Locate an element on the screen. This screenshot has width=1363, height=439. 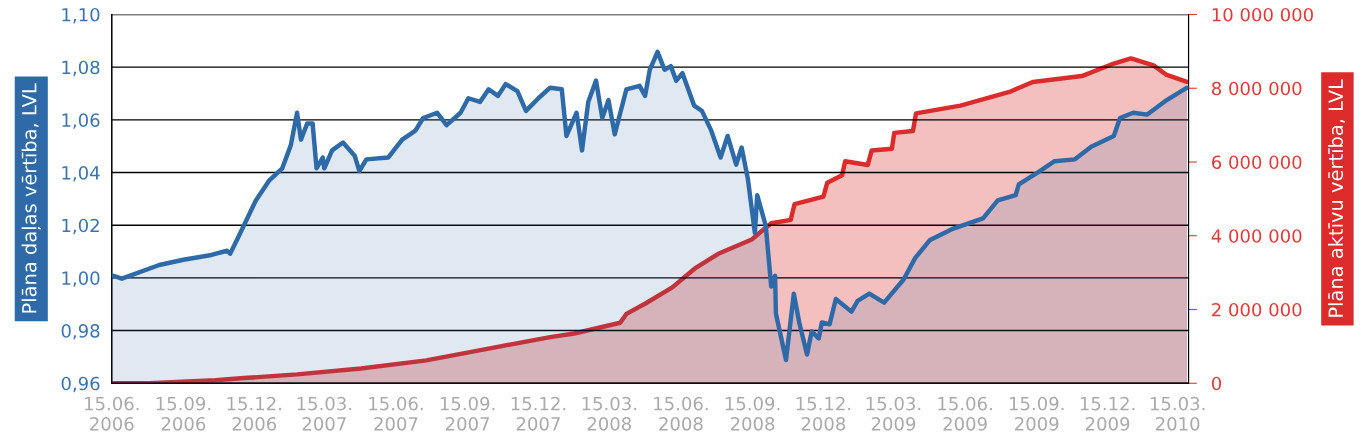
y2-tick-label: 4 000 000 is located at coordinates (1256, 236).